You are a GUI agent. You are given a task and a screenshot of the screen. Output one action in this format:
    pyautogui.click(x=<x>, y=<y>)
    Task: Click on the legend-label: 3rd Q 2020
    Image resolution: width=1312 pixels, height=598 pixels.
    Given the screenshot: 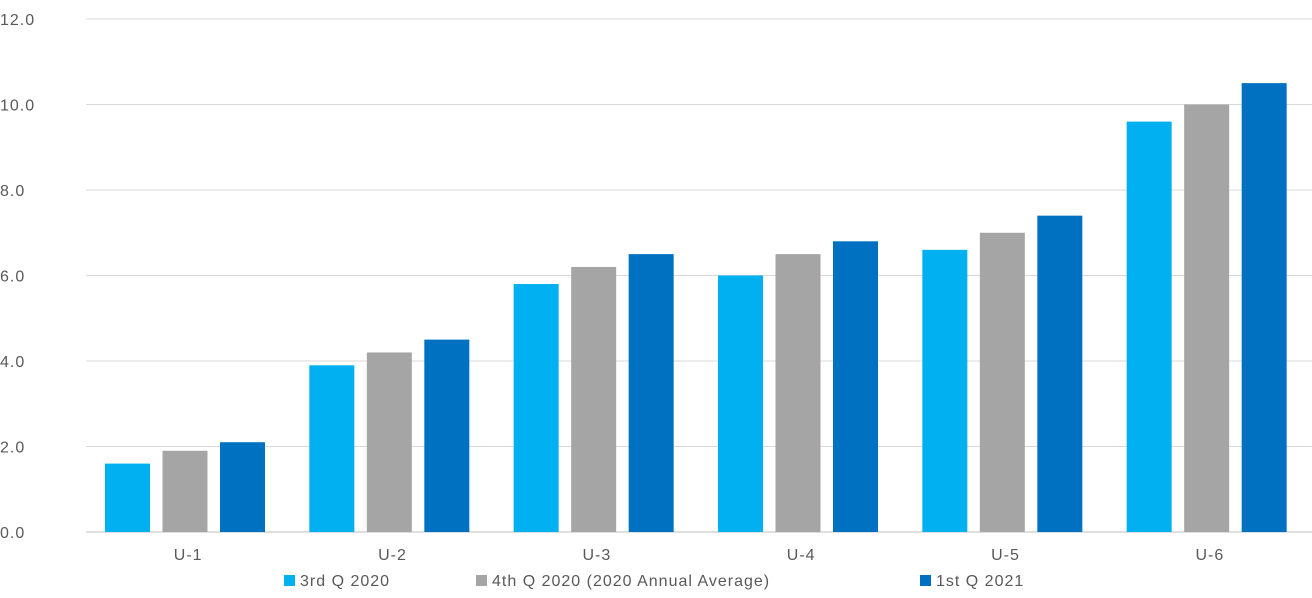 What is the action you would take?
    pyautogui.click(x=345, y=581)
    